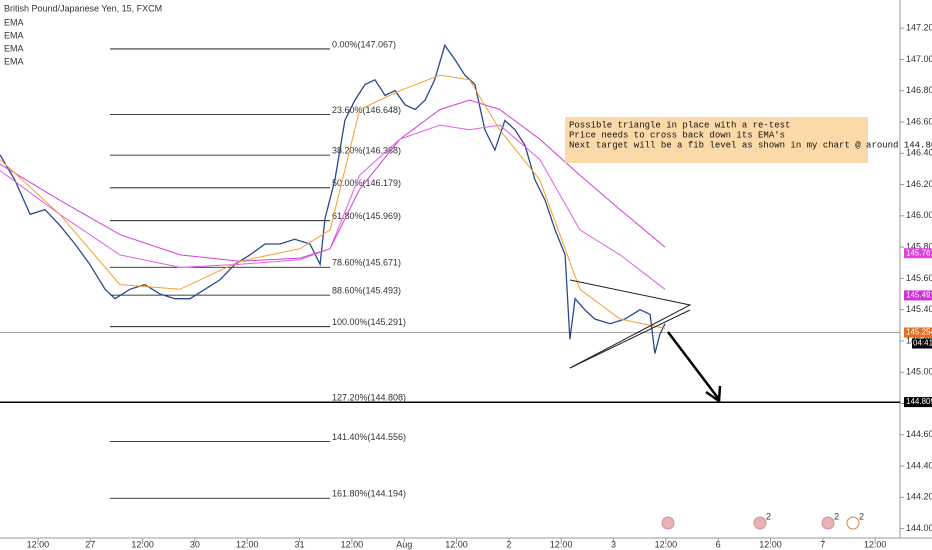 Image resolution: width=932 pixels, height=550 pixels. What do you see at coordinates (822, 544) in the screenshot?
I see `x-tick-label: 7` at bounding box center [822, 544].